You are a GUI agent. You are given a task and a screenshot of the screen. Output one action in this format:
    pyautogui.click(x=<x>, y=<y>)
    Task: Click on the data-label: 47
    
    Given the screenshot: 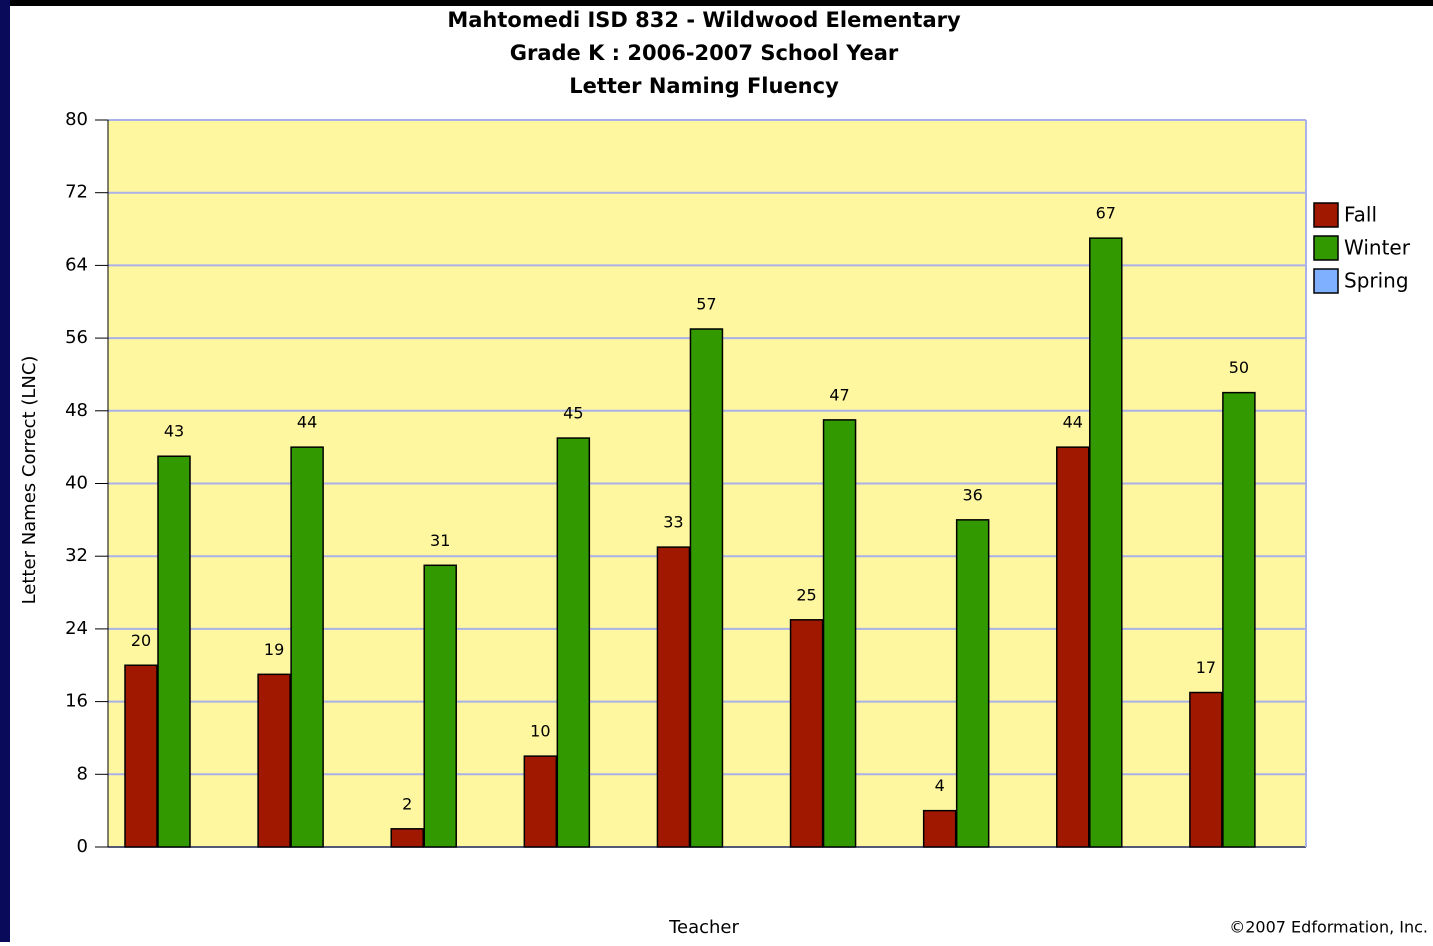 What is the action you would take?
    pyautogui.click(x=839, y=394)
    